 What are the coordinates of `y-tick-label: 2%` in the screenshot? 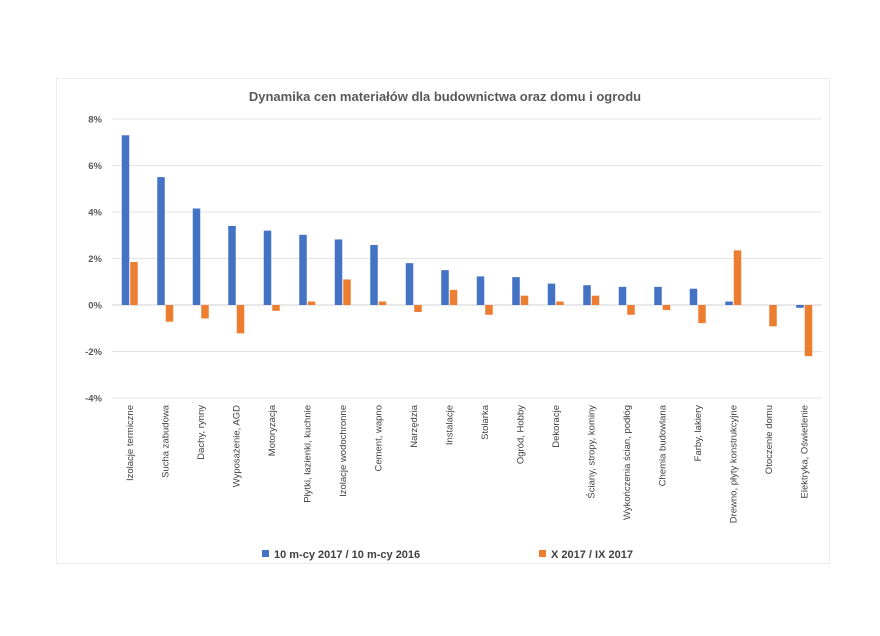 It's located at (95, 259).